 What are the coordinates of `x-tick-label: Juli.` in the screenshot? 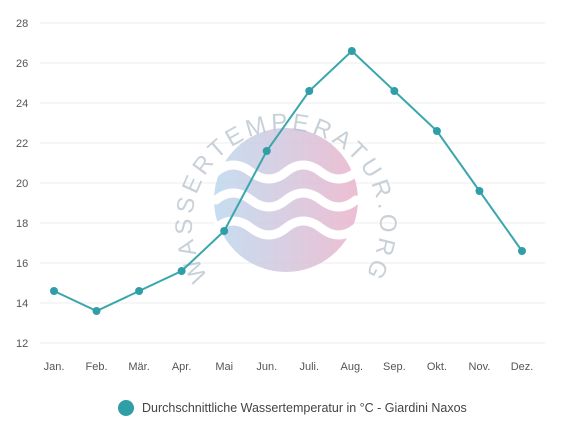 It's located at (309, 367).